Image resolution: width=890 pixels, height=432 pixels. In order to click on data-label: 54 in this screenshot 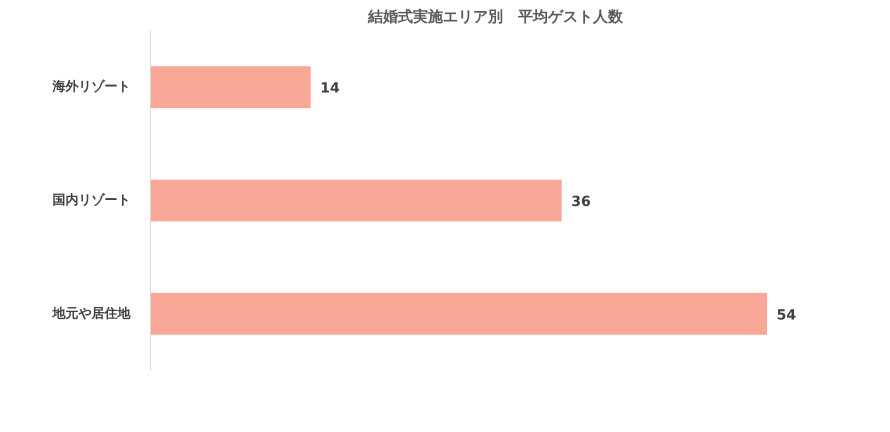, I will do `click(786, 315)`.